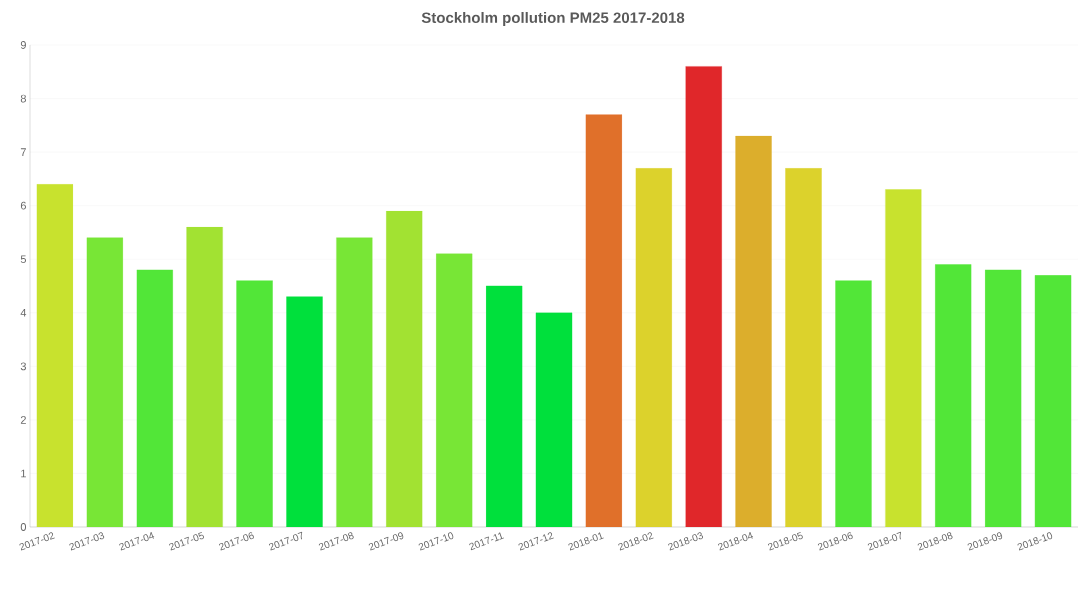 The image size is (1078, 597). What do you see at coordinates (23, 527) in the screenshot?
I see `y-tick-label: 0` at bounding box center [23, 527].